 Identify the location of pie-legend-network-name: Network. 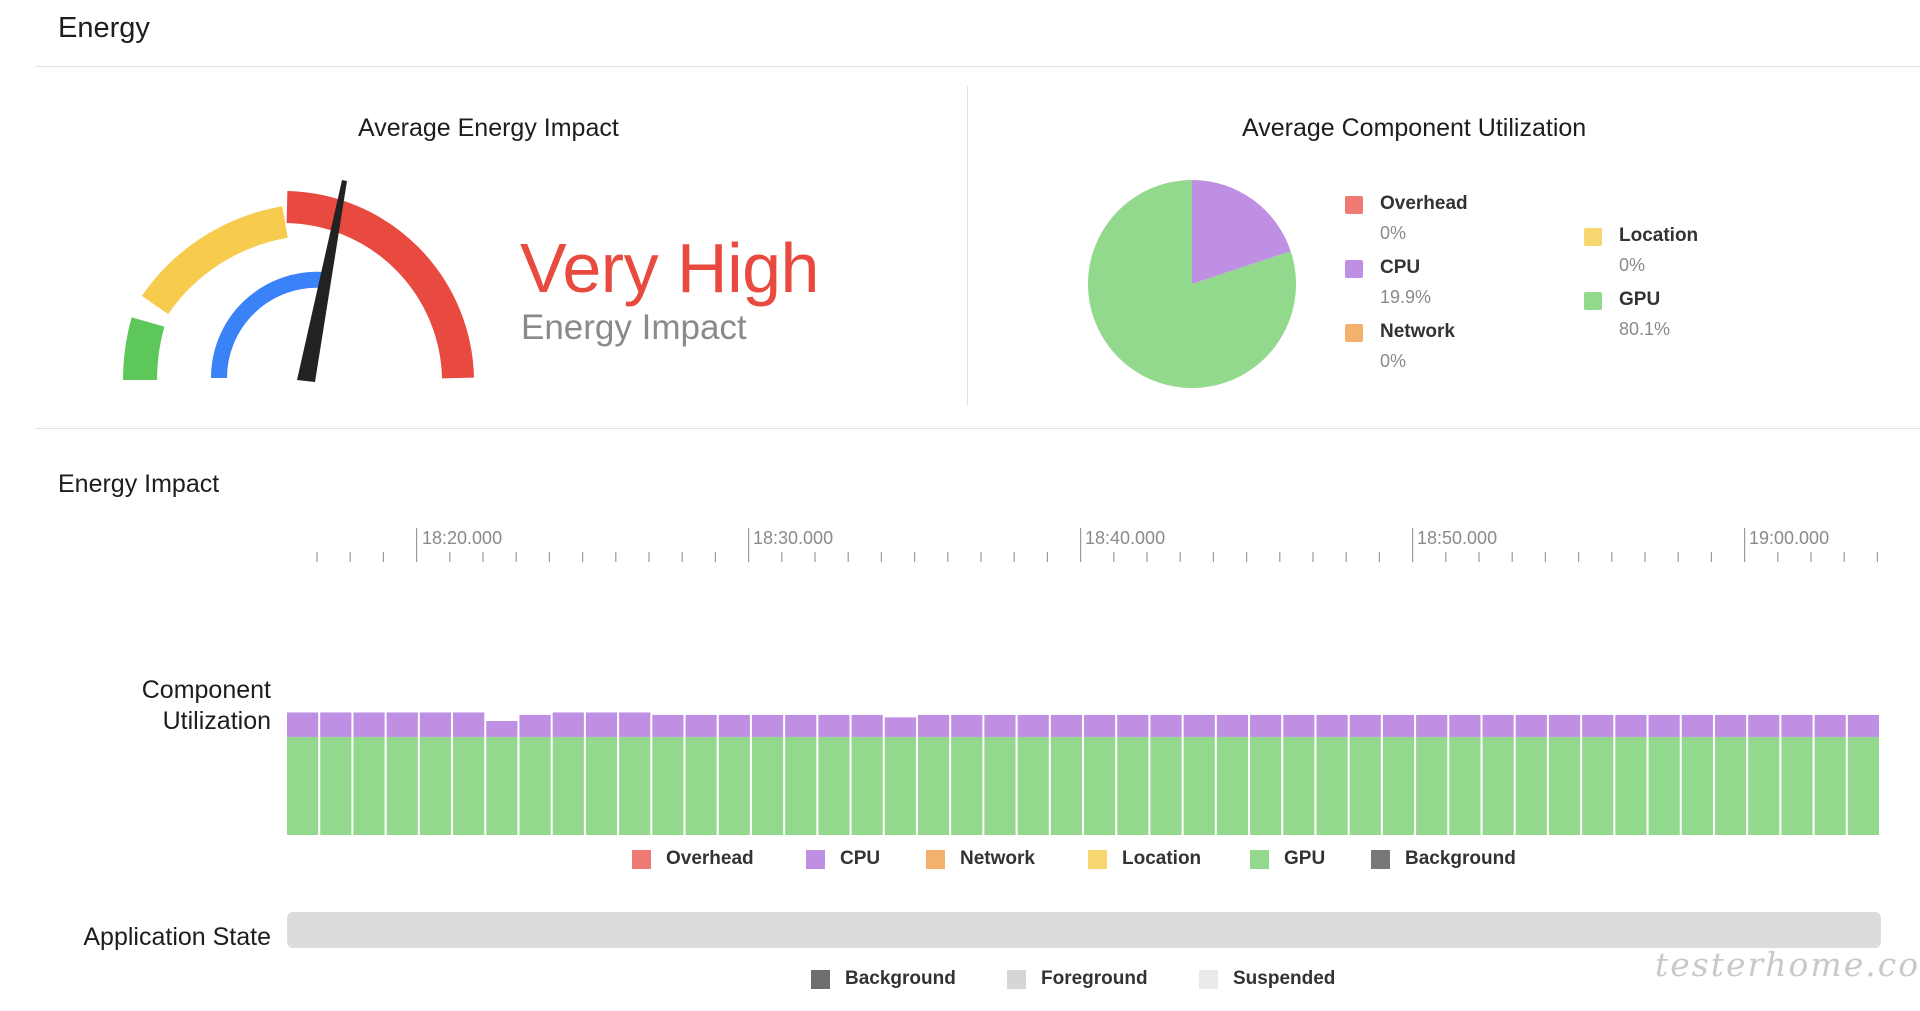
(1417, 331).